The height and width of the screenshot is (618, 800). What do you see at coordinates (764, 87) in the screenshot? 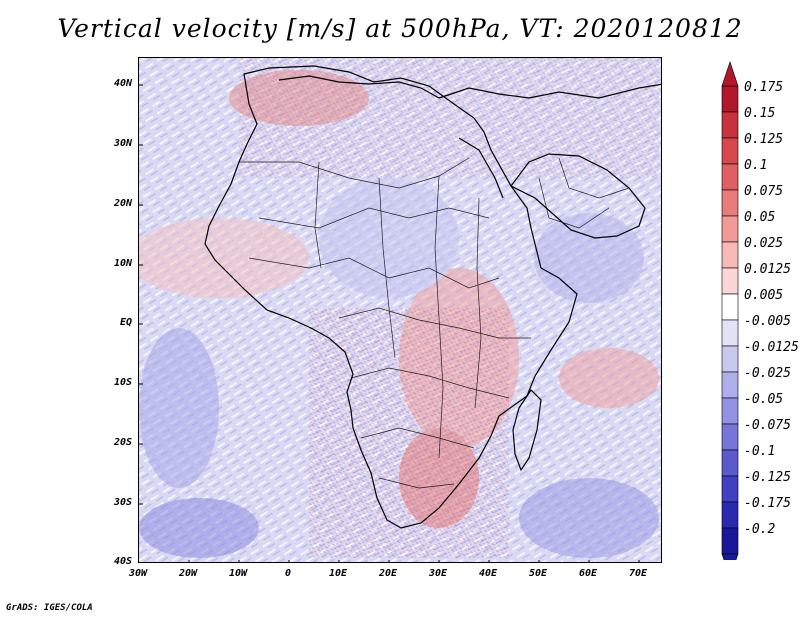
I see `colorbar-label: 0.175` at bounding box center [764, 87].